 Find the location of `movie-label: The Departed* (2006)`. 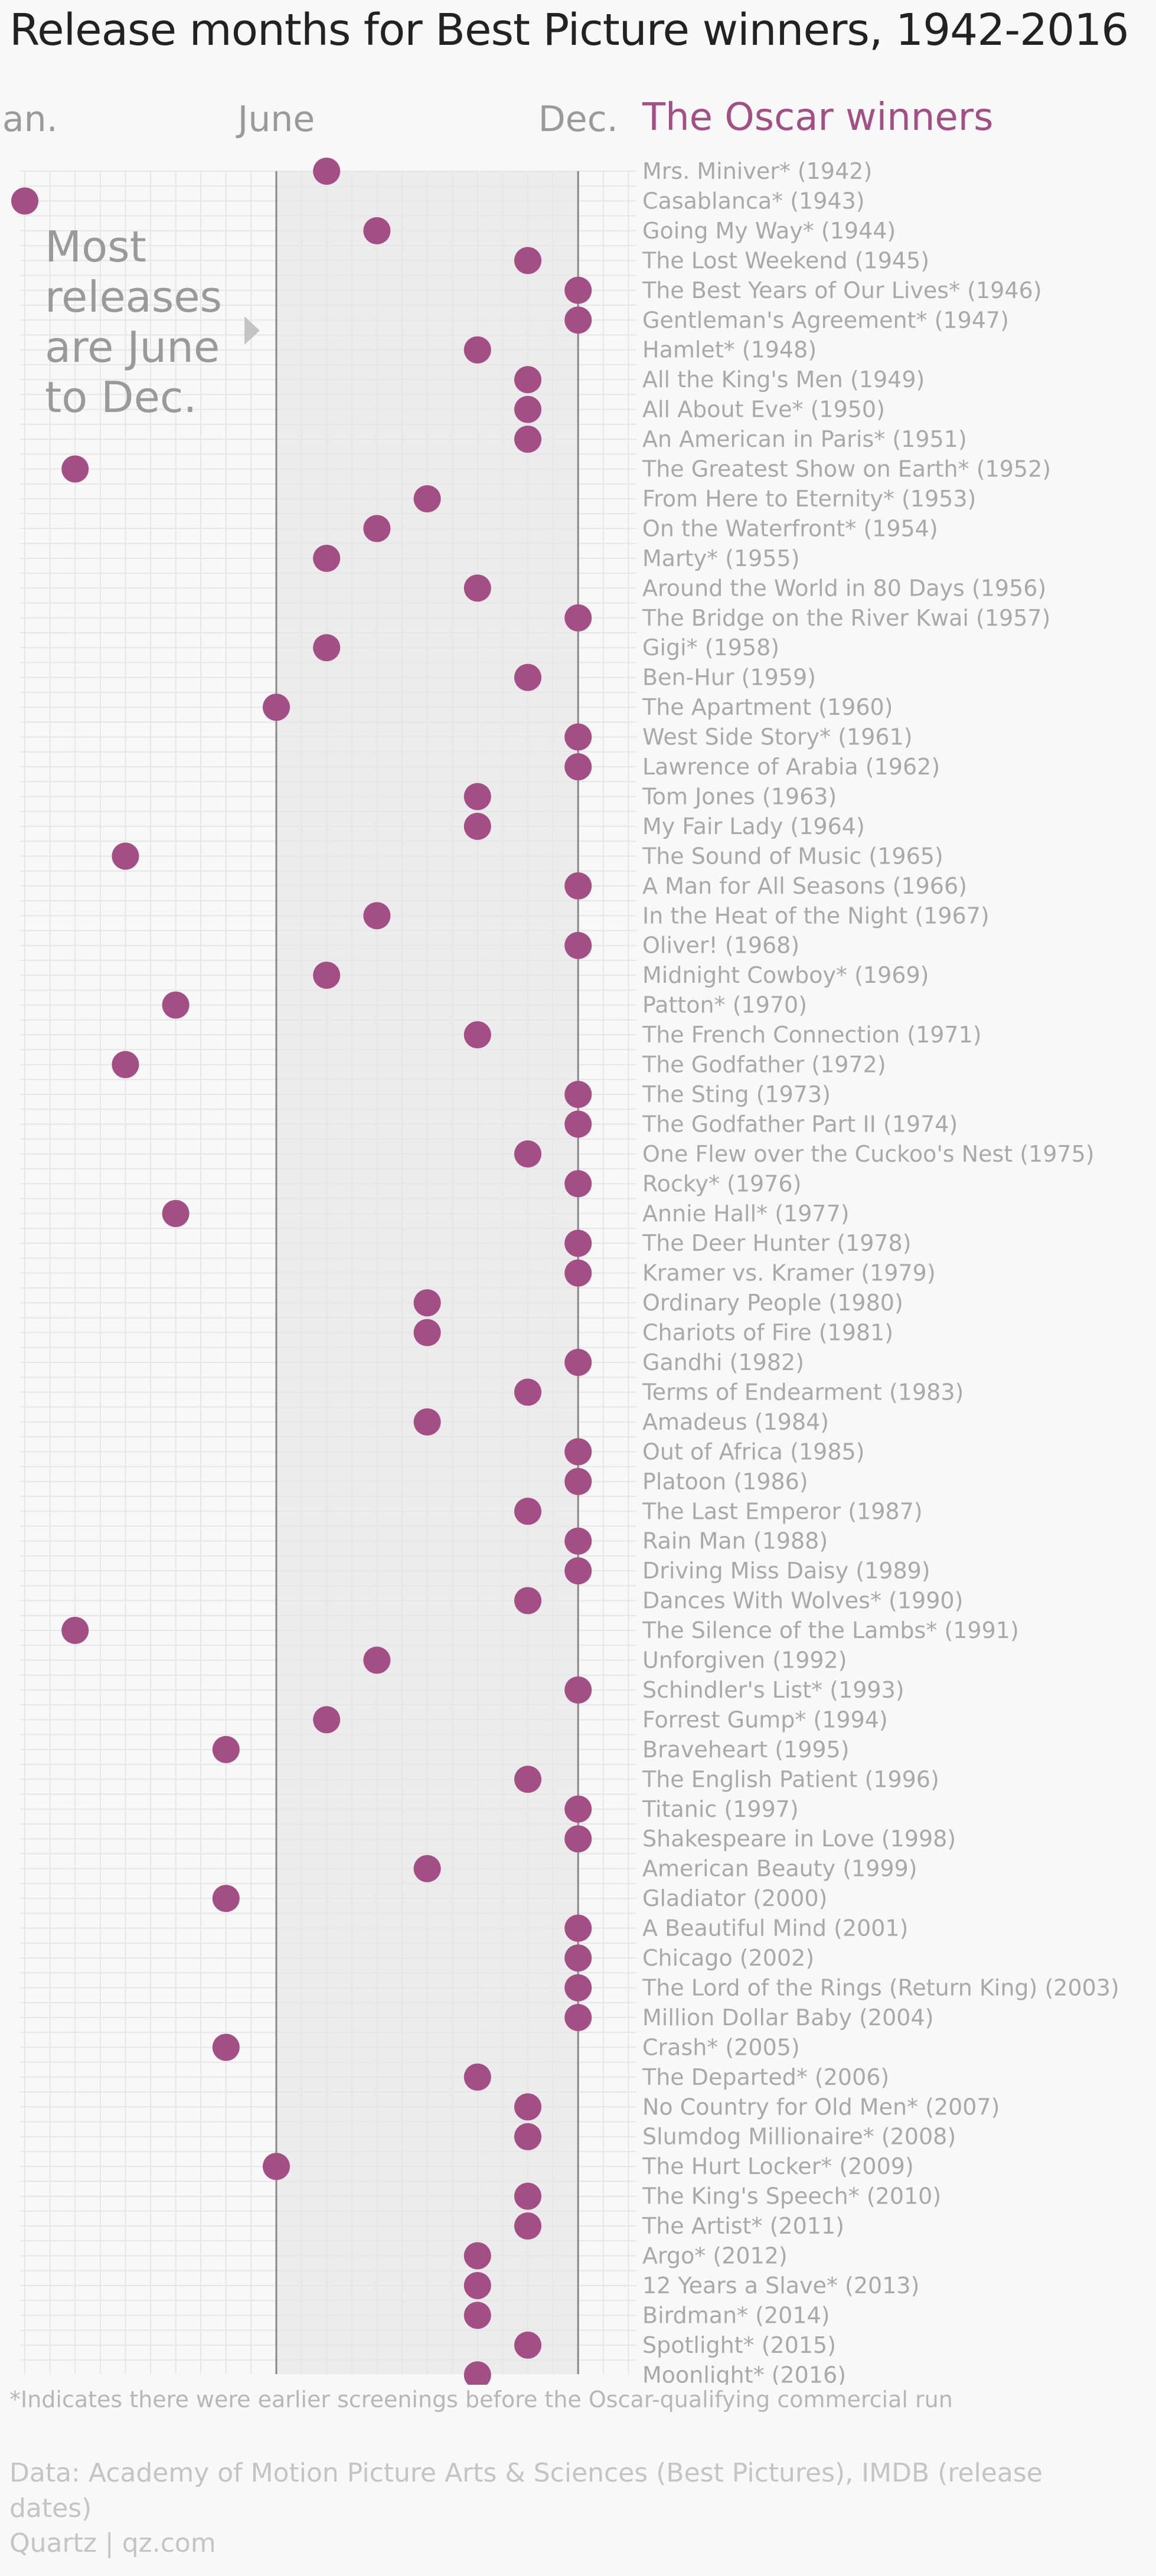

movie-label: The Departed* (2006) is located at coordinates (765, 2077).